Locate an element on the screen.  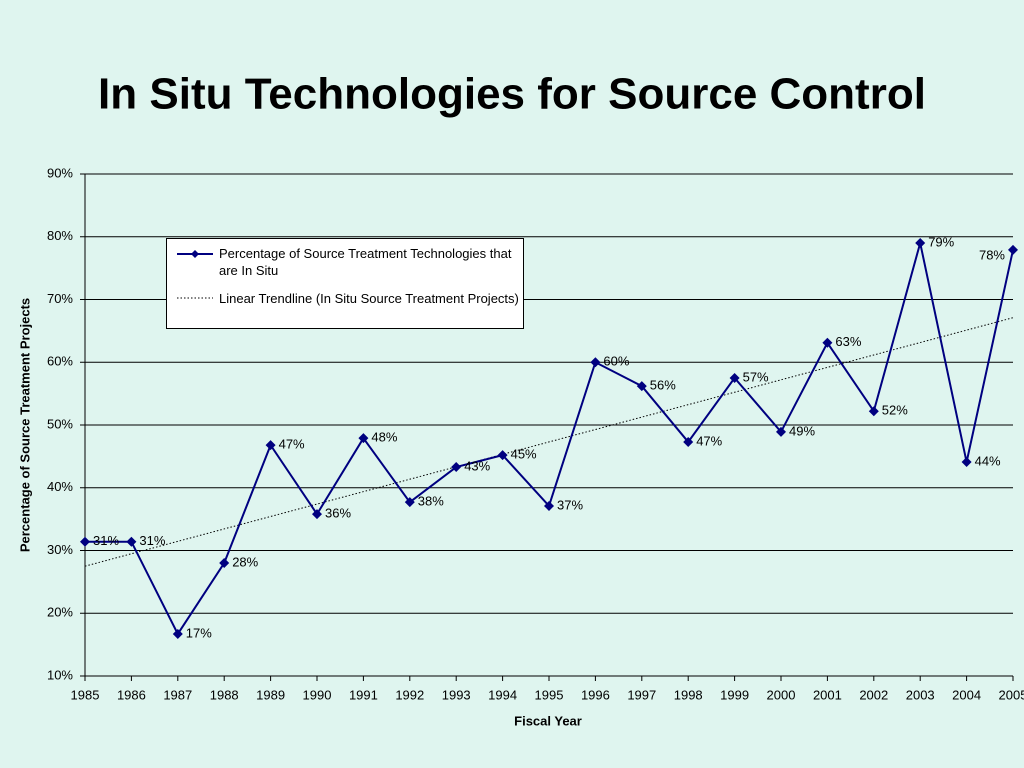
x-tick-label: 1999 is located at coordinates (734, 694).